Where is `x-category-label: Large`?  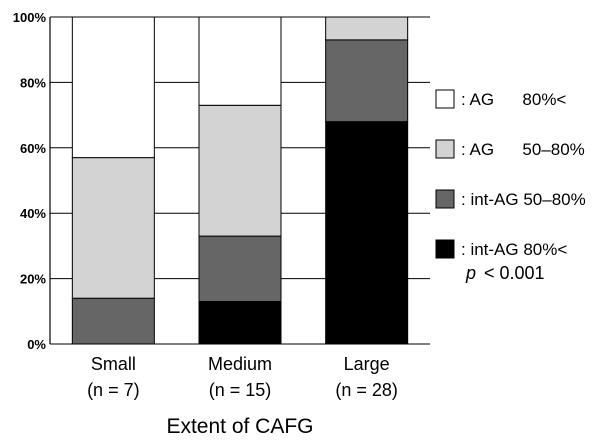
x-category-label: Large is located at coordinates (367, 364).